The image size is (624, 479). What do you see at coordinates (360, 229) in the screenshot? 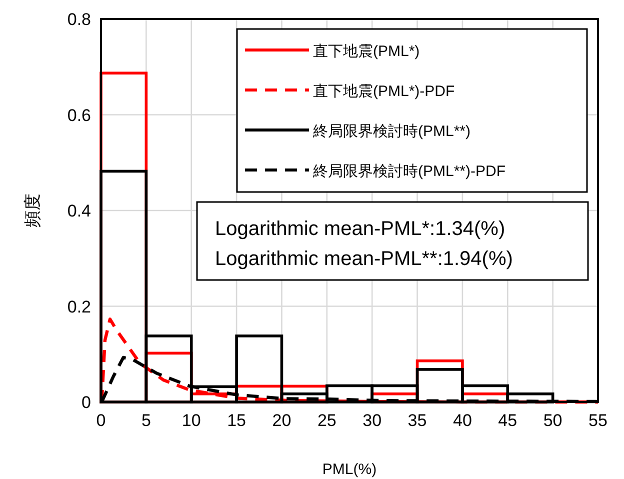
I see `annotation: Logarithmic mean-PML*:1.34(%)` at bounding box center [360, 229].